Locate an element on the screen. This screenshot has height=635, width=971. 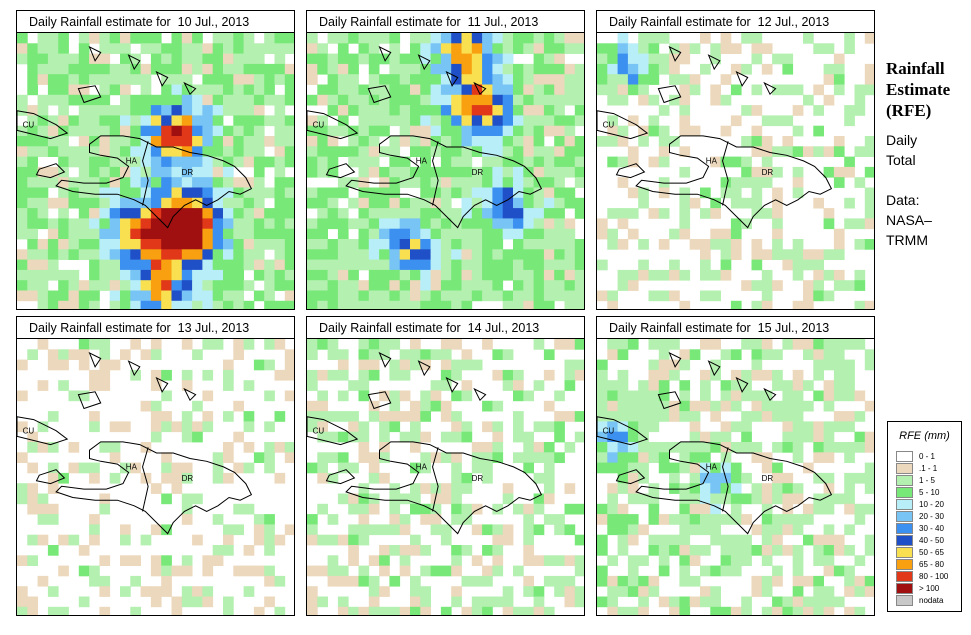
country-label-haiti: HA is located at coordinates (132, 161).